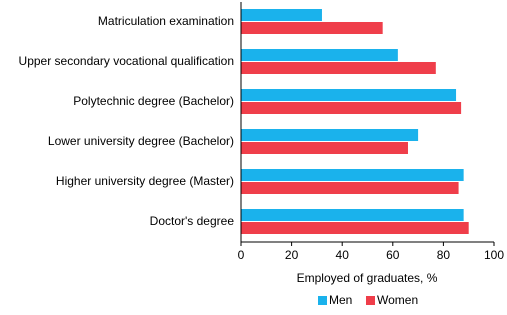 The width and height of the screenshot is (507, 315). Describe the element at coordinates (343, 255) in the screenshot. I see `x-tick-label: 40` at that location.